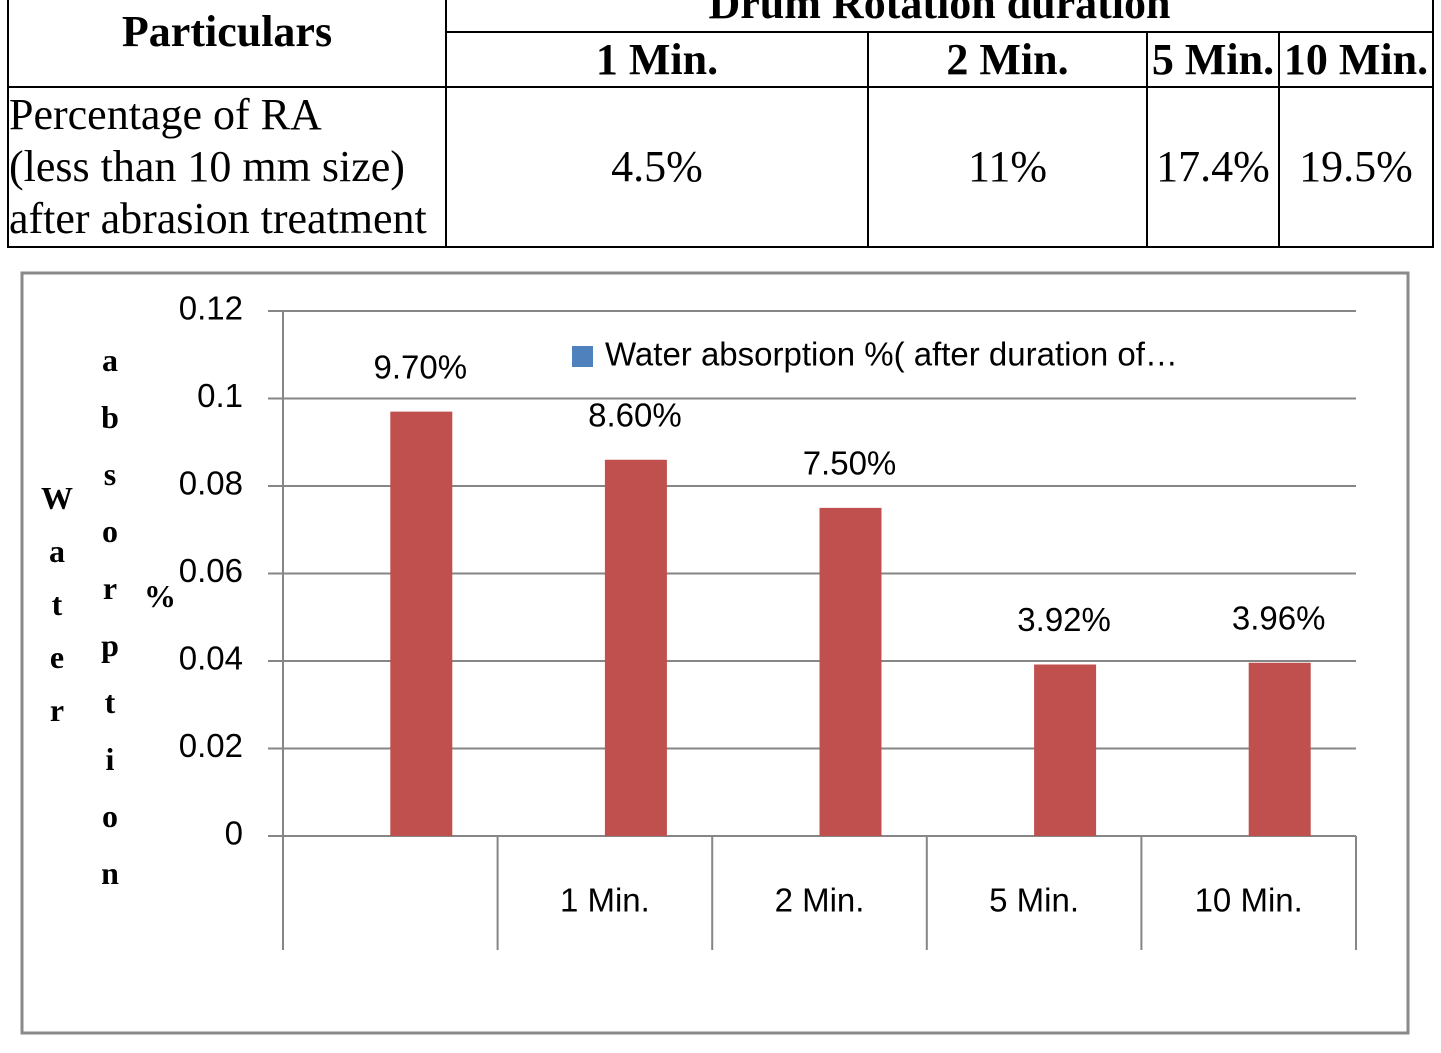  What do you see at coordinates (1249, 900) in the screenshot?
I see `x-tick-label: 10 Min.` at bounding box center [1249, 900].